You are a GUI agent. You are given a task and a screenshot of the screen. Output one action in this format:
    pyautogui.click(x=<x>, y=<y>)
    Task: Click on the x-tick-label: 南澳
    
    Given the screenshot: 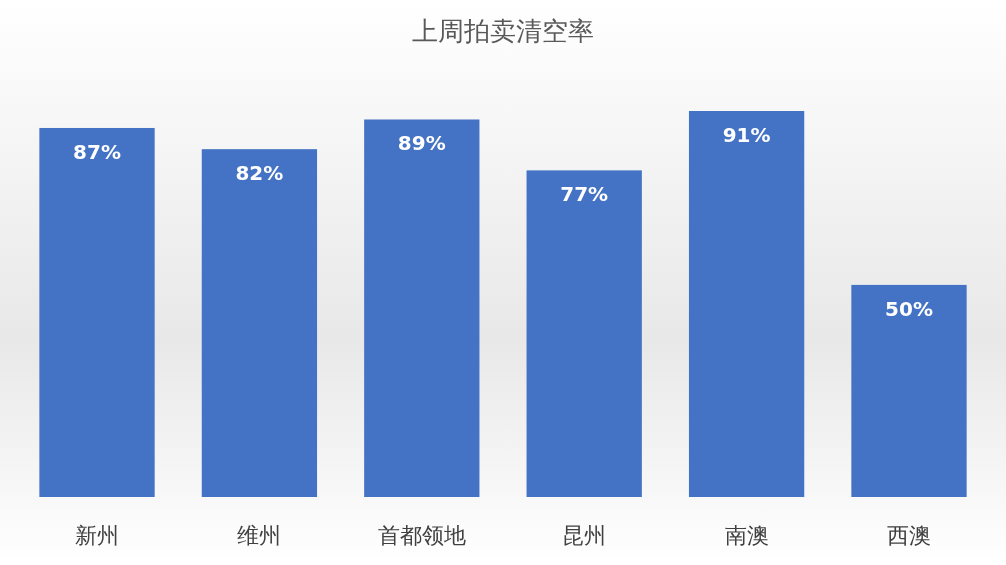 What is the action you would take?
    pyautogui.click(x=746, y=535)
    